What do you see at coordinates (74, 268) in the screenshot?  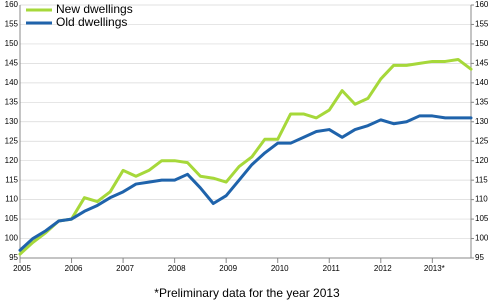 I see `x-tick-label: 2006` at bounding box center [74, 268].